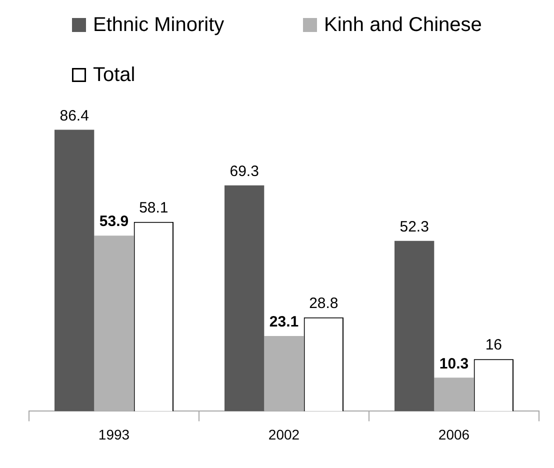 The width and height of the screenshot is (554, 468). What do you see at coordinates (158, 25) in the screenshot?
I see `legend-label: Ethnic Minority` at bounding box center [158, 25].